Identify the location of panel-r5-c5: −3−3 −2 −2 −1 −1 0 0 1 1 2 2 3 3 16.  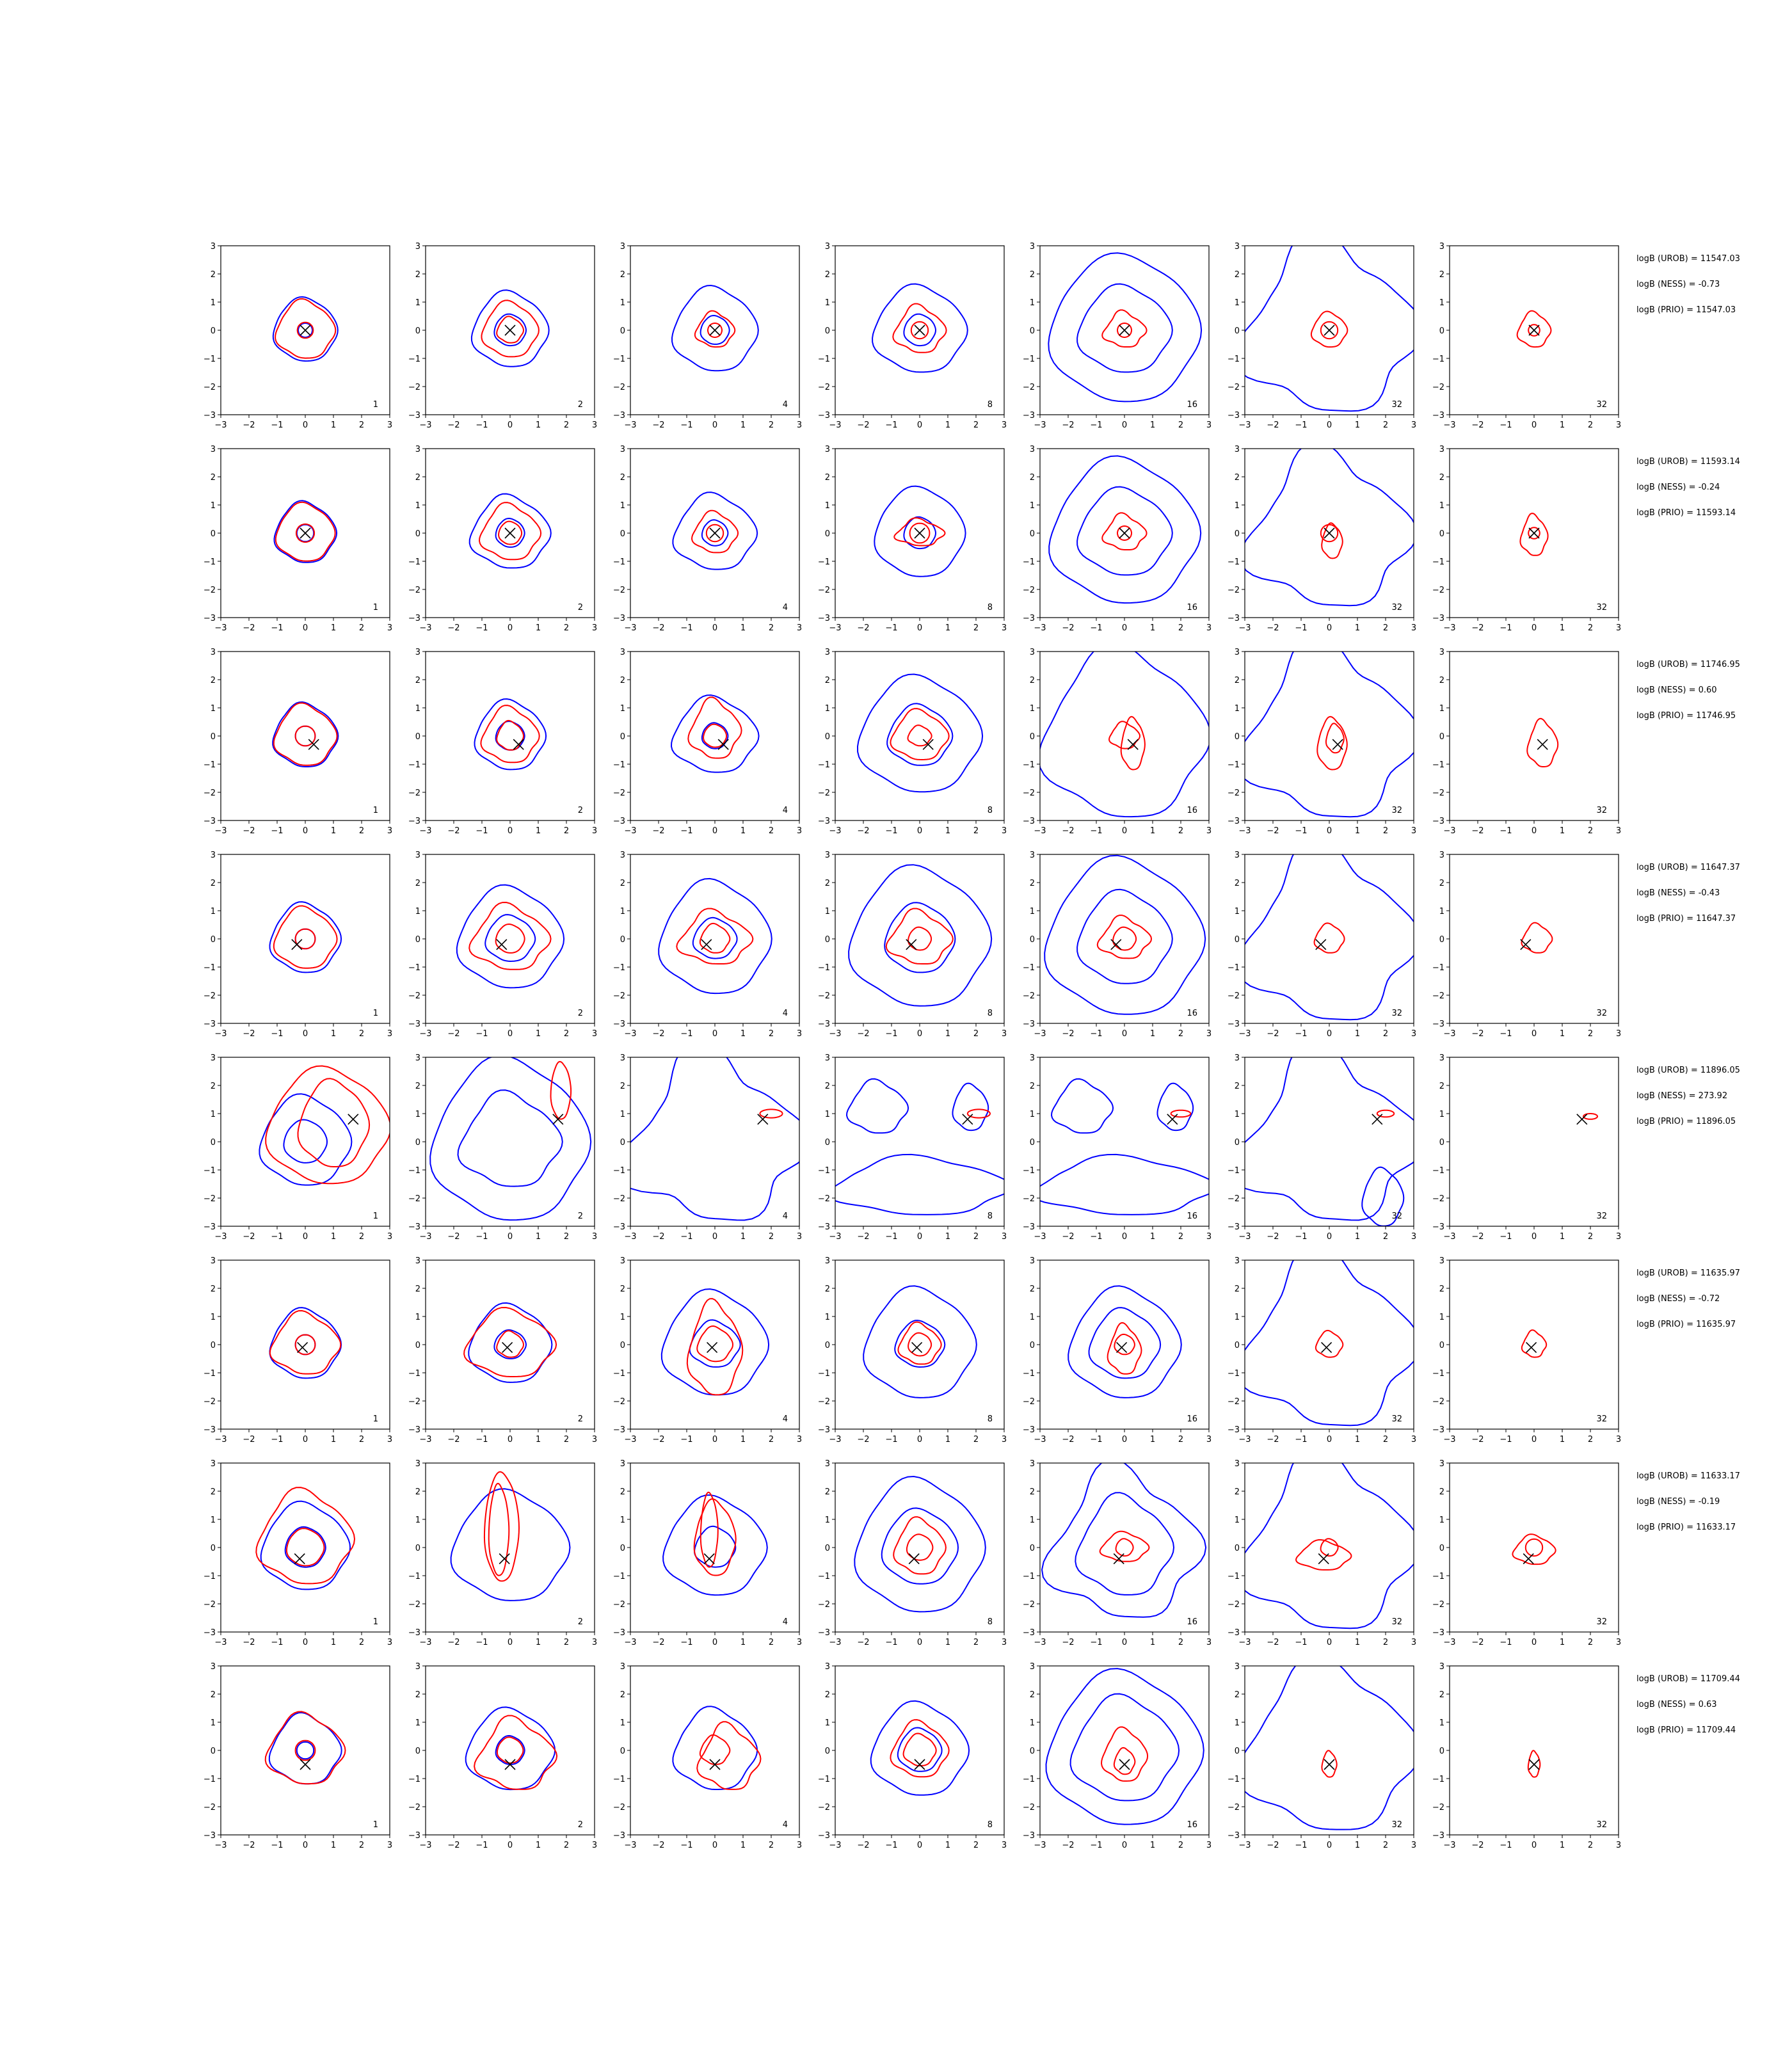
(1117, 1147).